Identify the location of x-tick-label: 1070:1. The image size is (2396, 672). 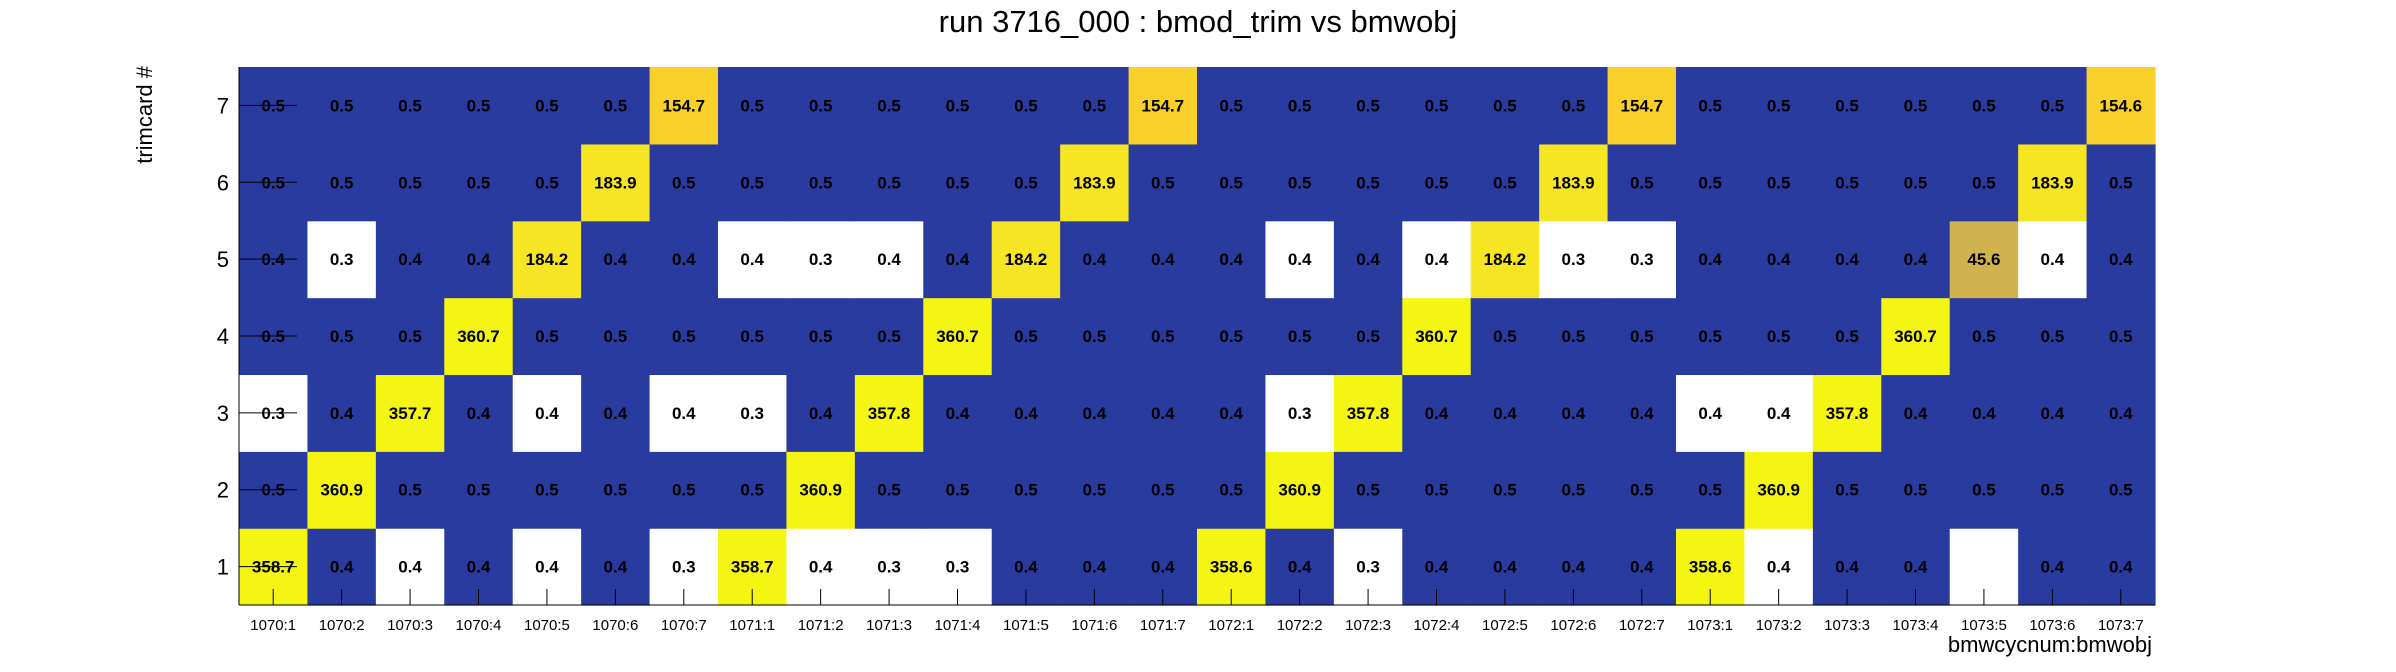
(273, 625).